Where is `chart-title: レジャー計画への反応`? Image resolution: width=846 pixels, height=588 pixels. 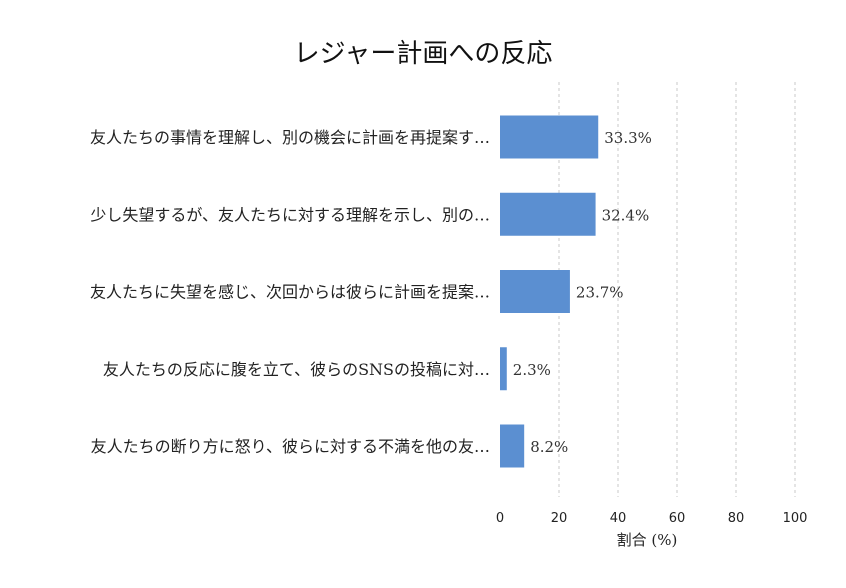 chart-title: レジャー計画への反応 is located at coordinates (423, 54).